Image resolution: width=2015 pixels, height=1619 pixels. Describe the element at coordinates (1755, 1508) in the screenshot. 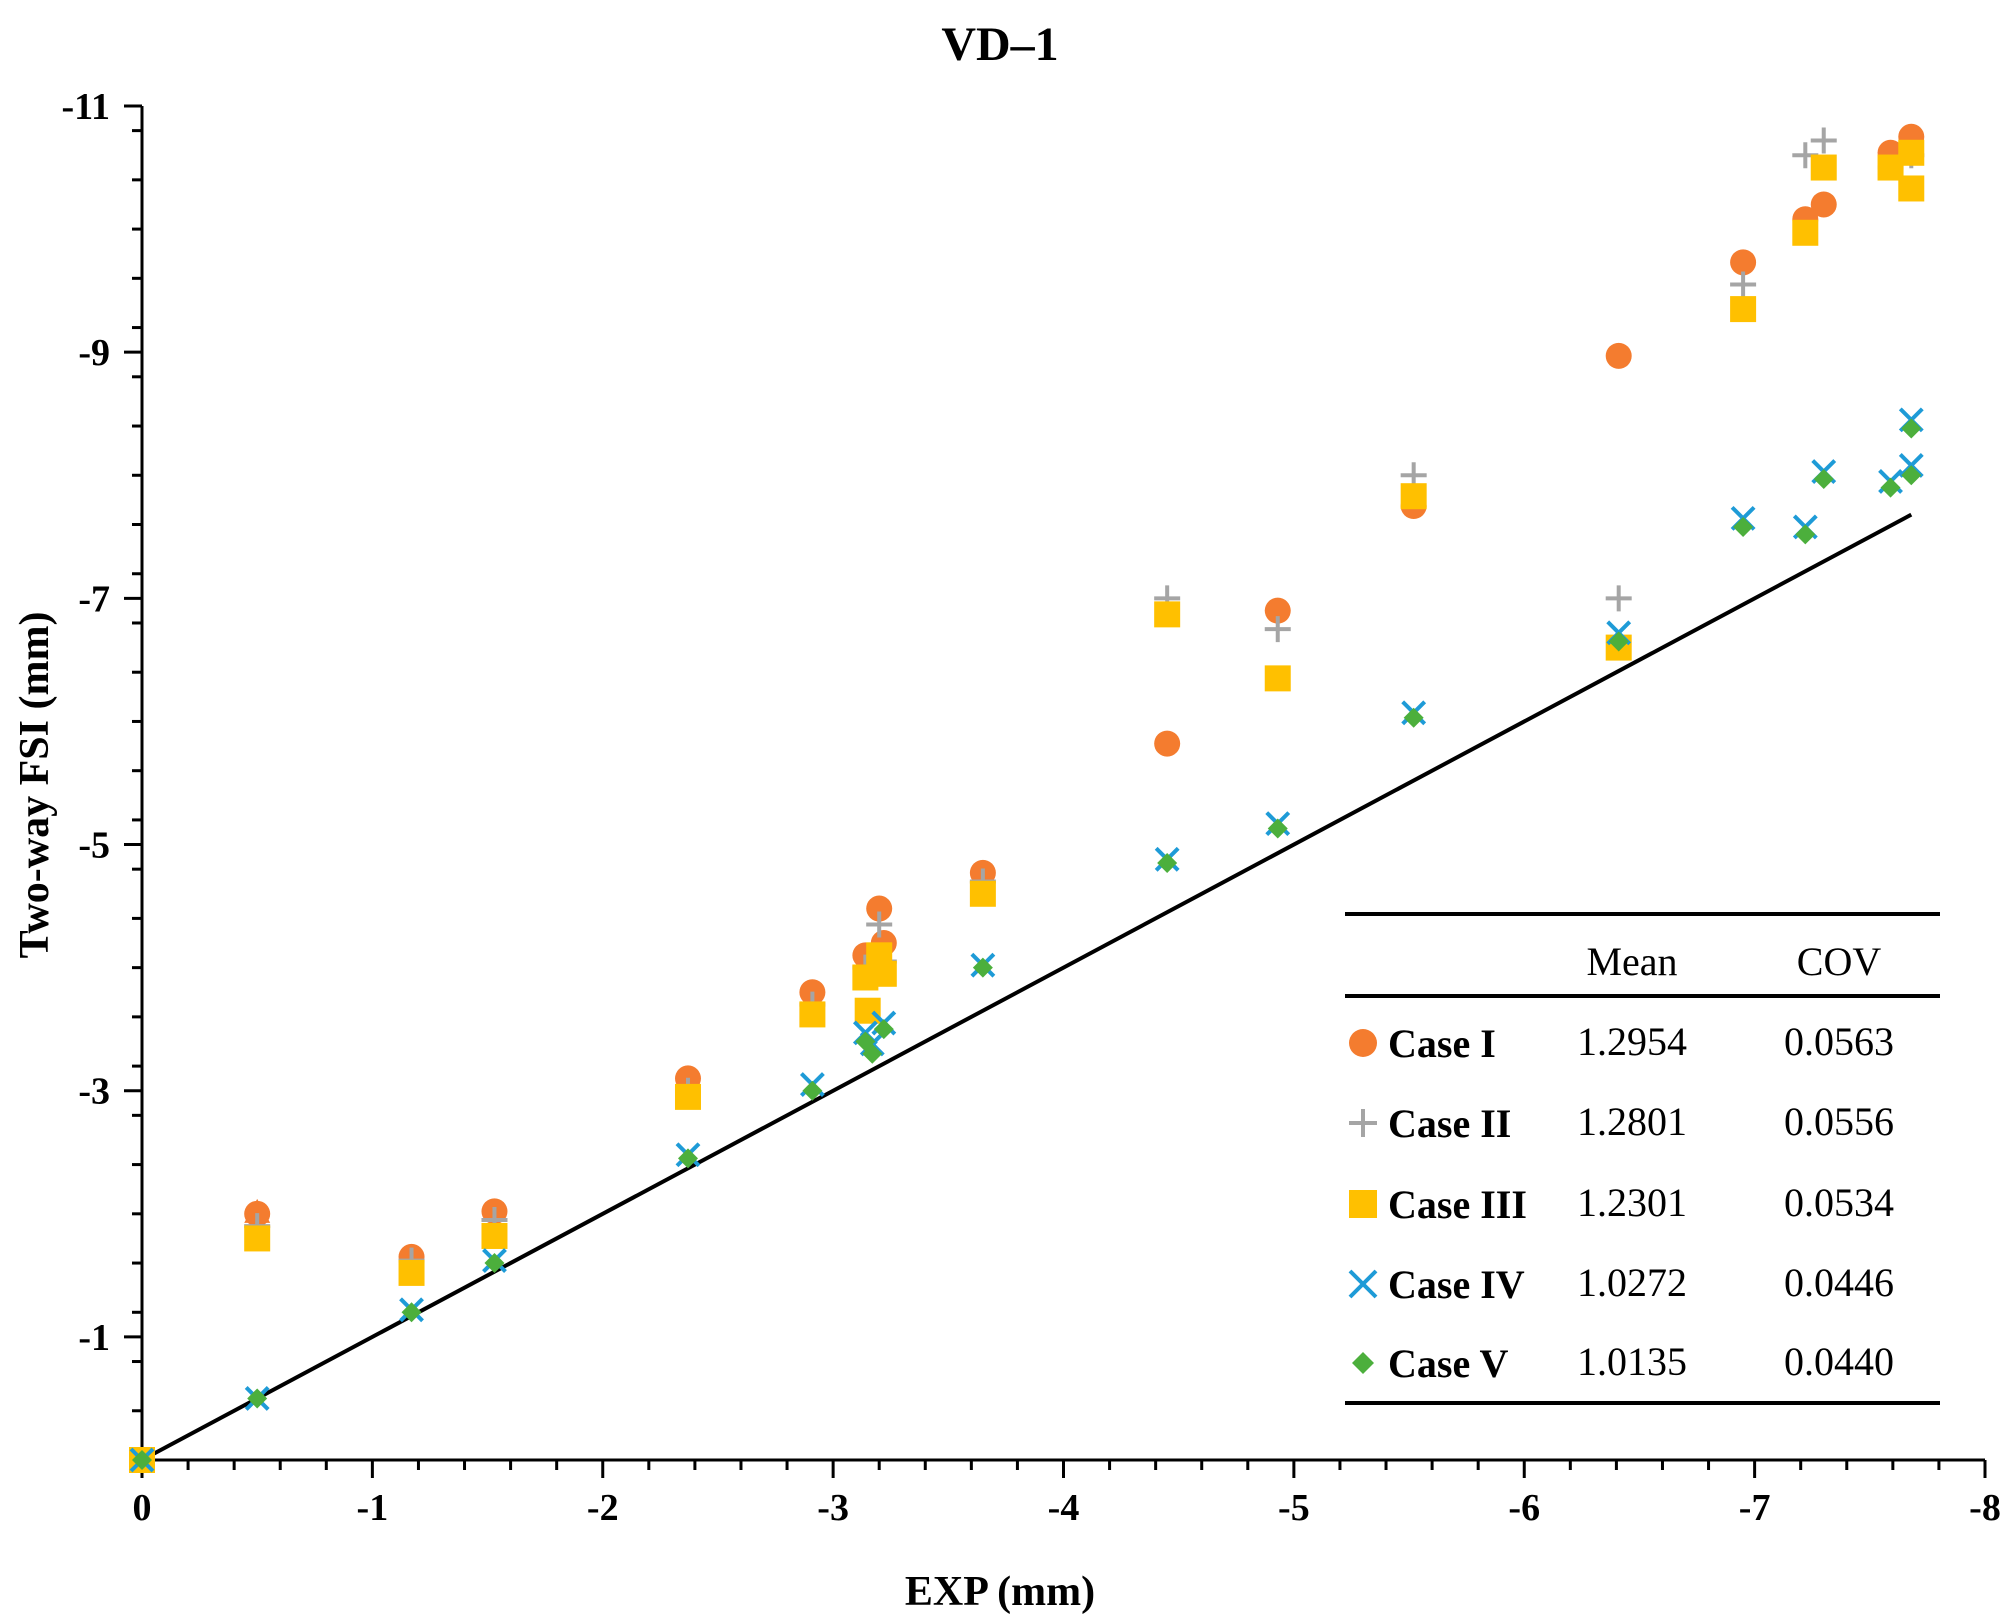

I see `x-tick-label: -7` at that location.